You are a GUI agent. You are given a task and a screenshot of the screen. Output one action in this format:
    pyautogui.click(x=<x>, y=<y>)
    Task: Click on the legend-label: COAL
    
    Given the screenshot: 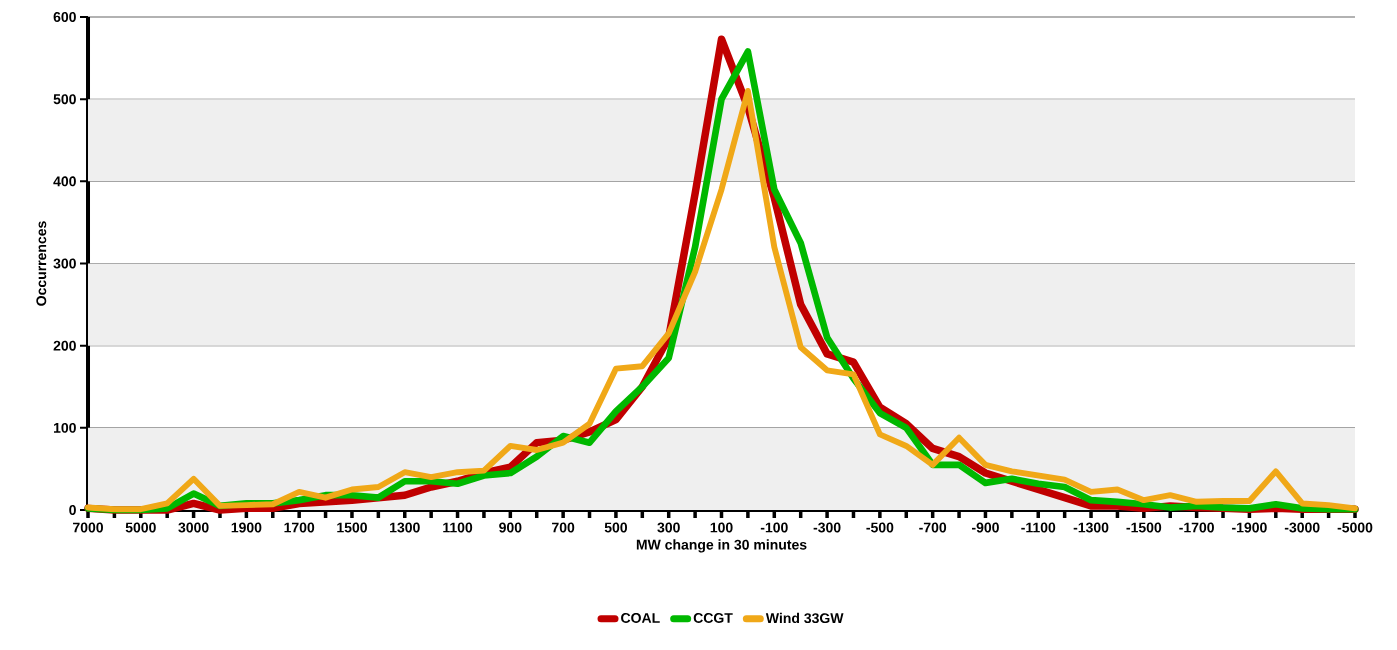 What is the action you would take?
    pyautogui.click(x=640, y=617)
    